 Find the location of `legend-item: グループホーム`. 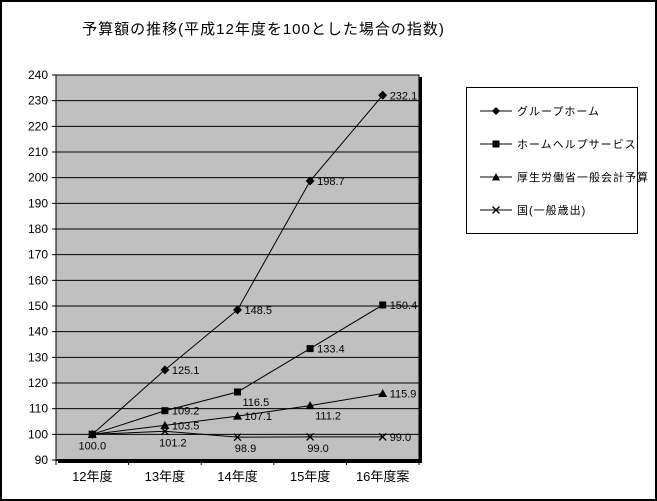

legend-item: グループホーム is located at coordinates (556, 111).